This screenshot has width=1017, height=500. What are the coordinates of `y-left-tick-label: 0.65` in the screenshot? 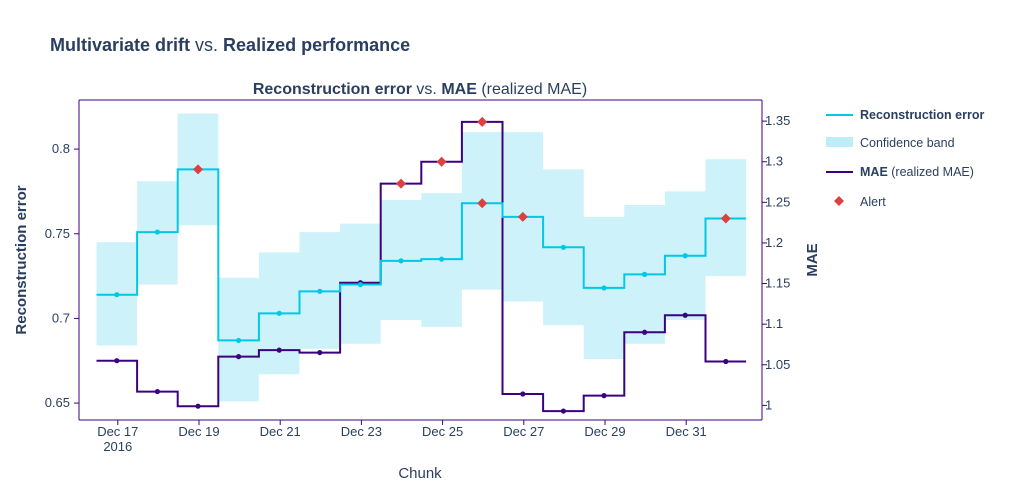 It's located at (57, 402).